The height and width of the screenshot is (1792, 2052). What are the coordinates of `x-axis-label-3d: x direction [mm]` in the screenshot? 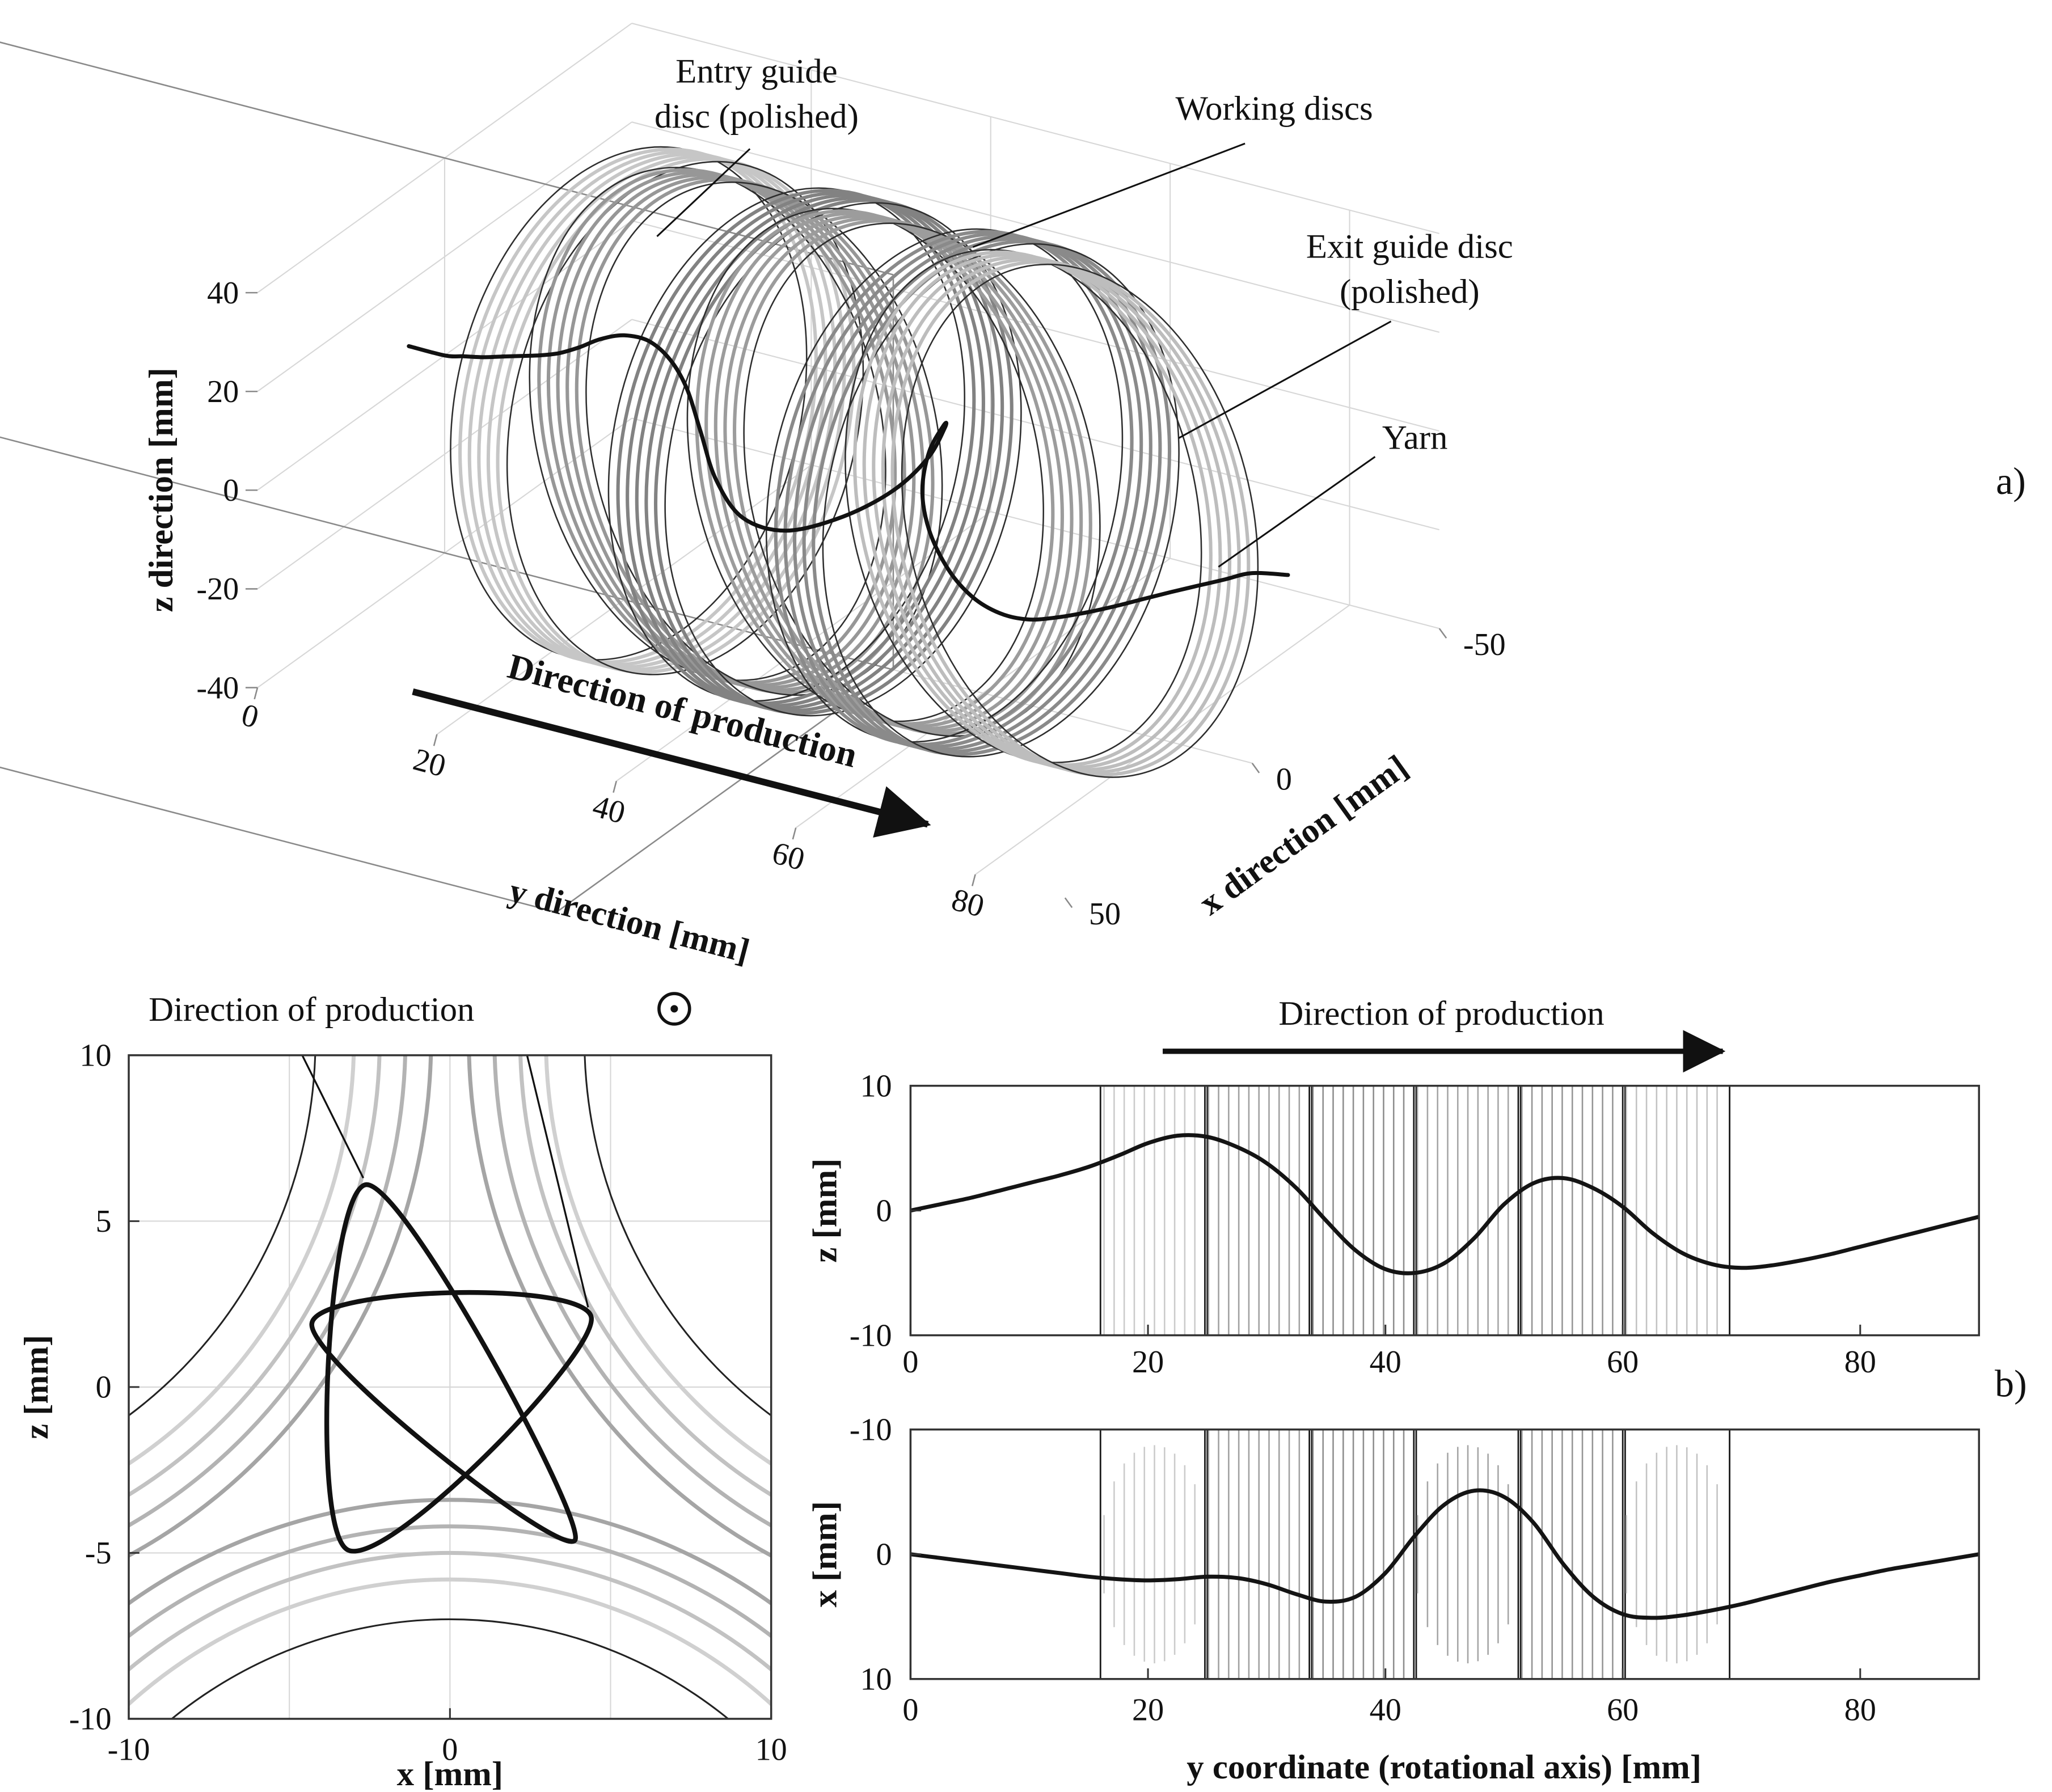 It's located at (1303, 835).